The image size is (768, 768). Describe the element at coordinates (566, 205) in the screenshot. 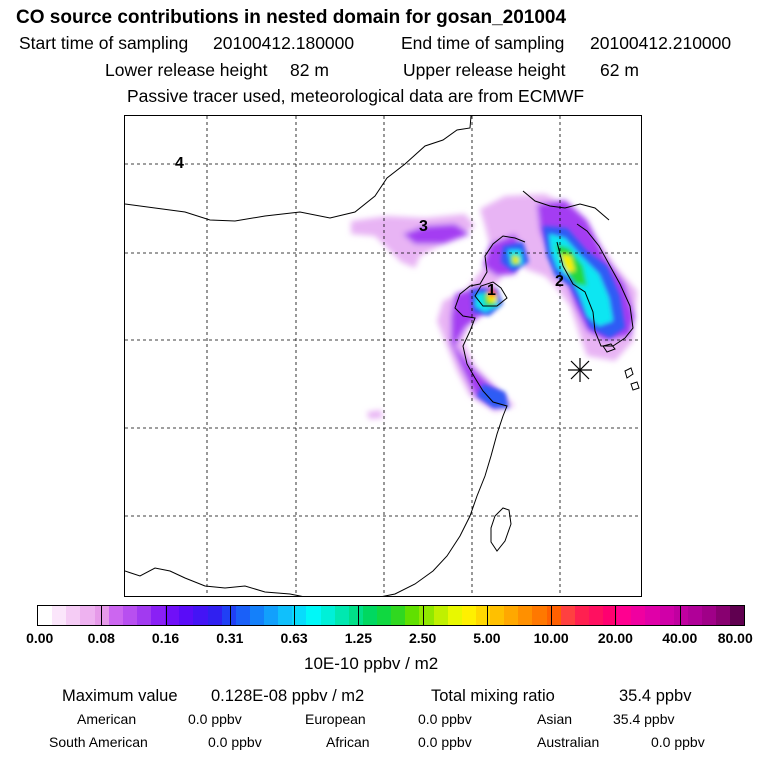

I see `border-korea` at that location.